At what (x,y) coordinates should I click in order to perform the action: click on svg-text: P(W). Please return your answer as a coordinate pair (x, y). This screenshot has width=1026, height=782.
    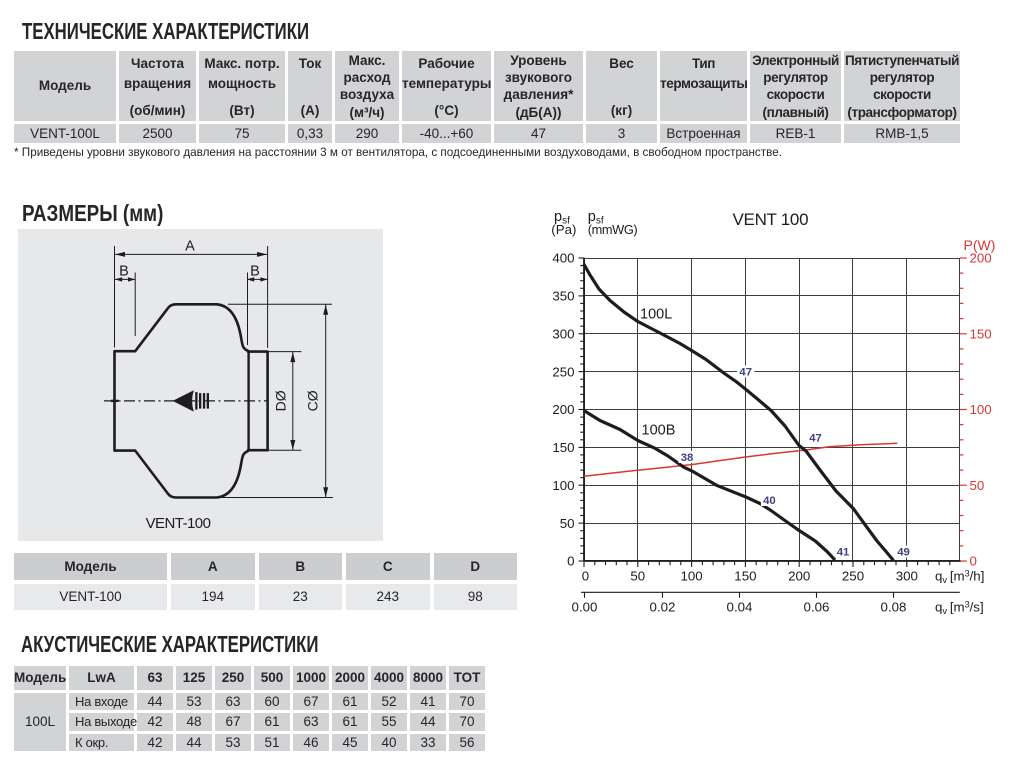
    Looking at the image, I should click on (980, 245).